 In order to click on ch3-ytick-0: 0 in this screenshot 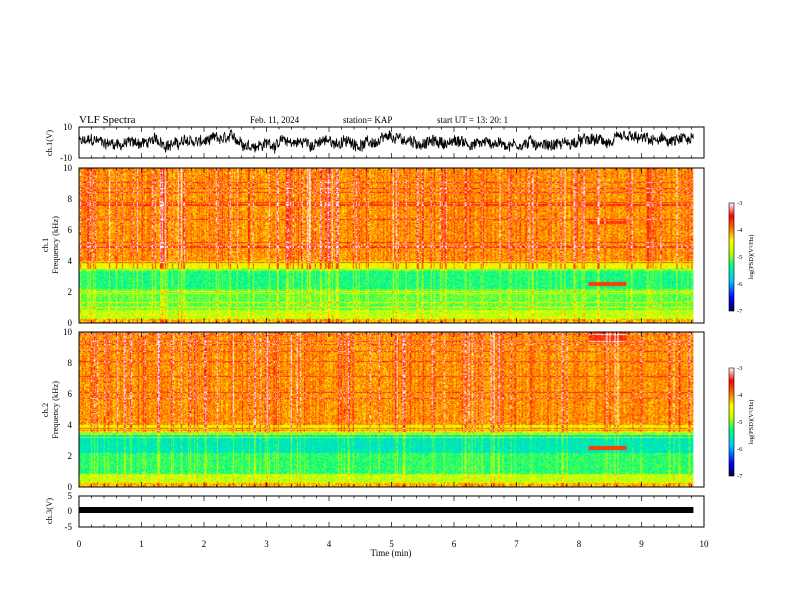, I will do `click(70, 511)`.